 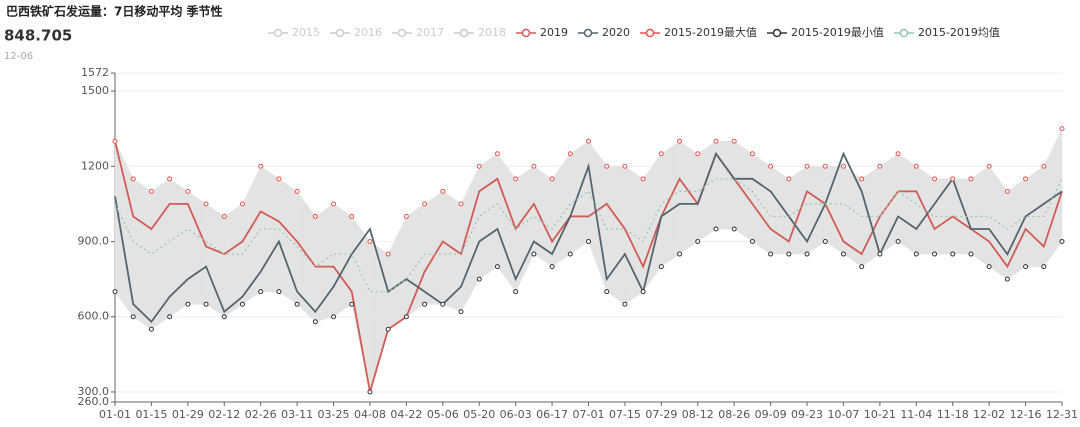 What do you see at coordinates (616, 32) in the screenshot?
I see `legend-label: 2020` at bounding box center [616, 32].